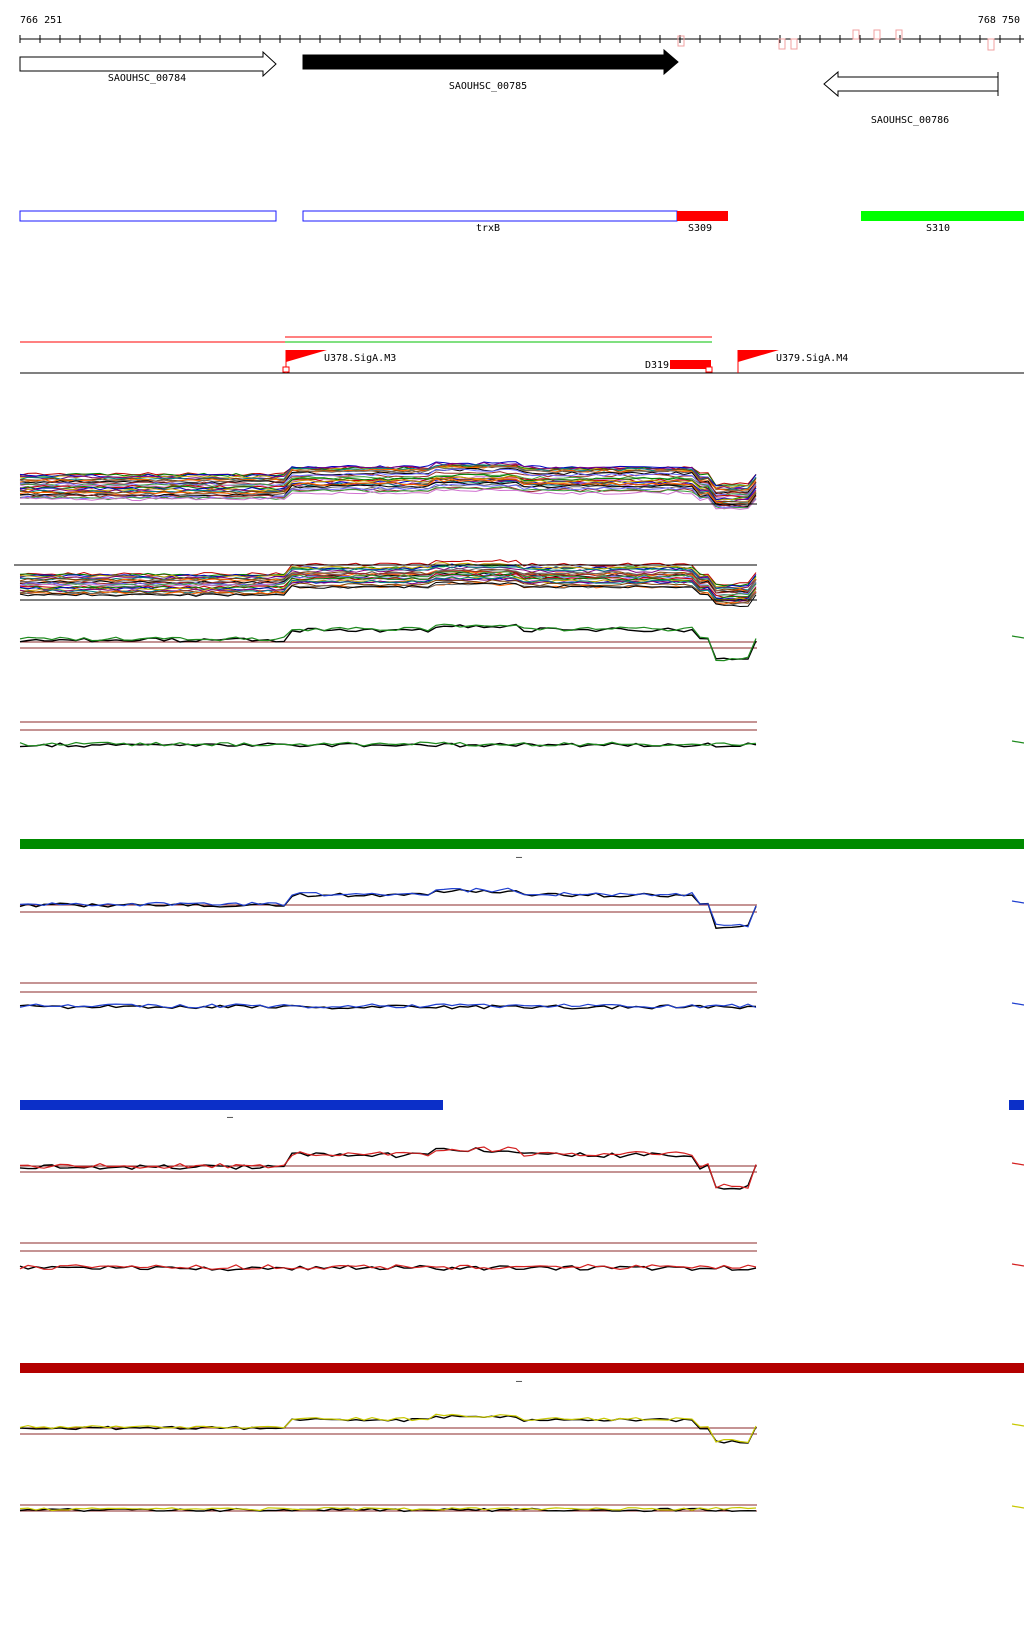 This screenshot has height=1640, width=1024. What do you see at coordinates (522, 844) in the screenshot?
I see `condition-bar-green` at bounding box center [522, 844].